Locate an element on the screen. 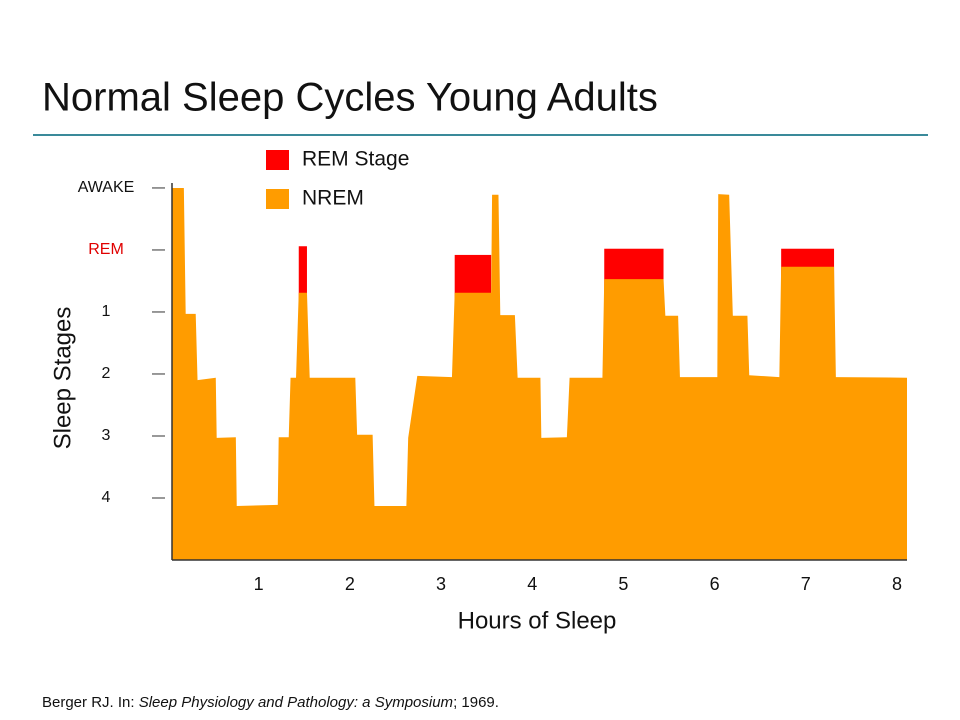 The image size is (960, 720). x-tick-label: 8 is located at coordinates (897, 584).